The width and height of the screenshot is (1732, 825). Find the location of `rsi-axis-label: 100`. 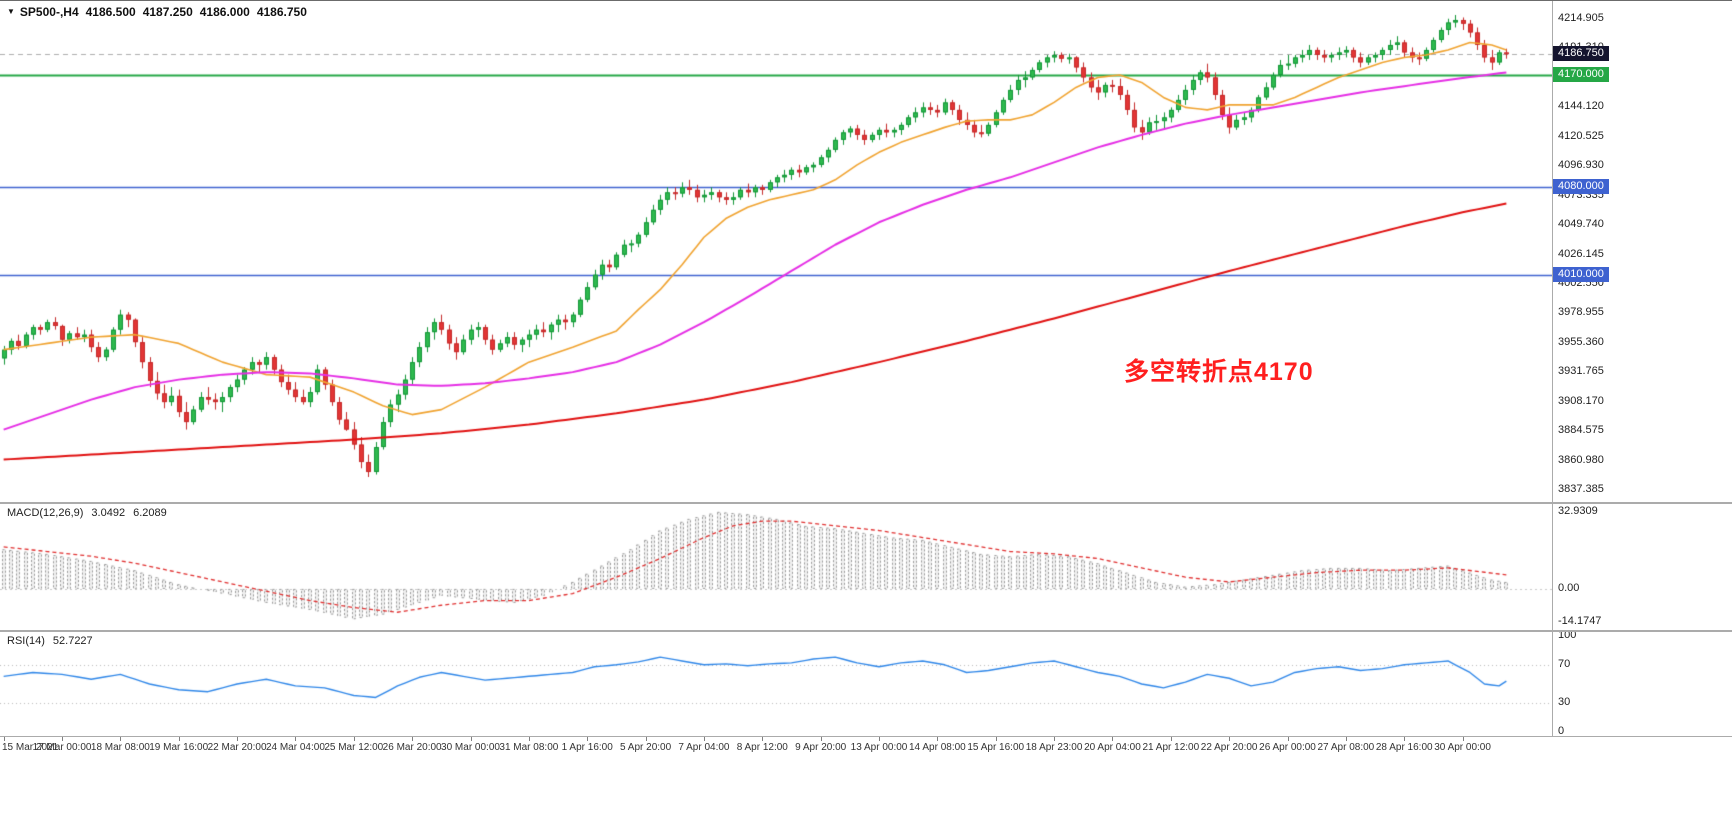

rsi-axis-label: 100 is located at coordinates (1567, 635).